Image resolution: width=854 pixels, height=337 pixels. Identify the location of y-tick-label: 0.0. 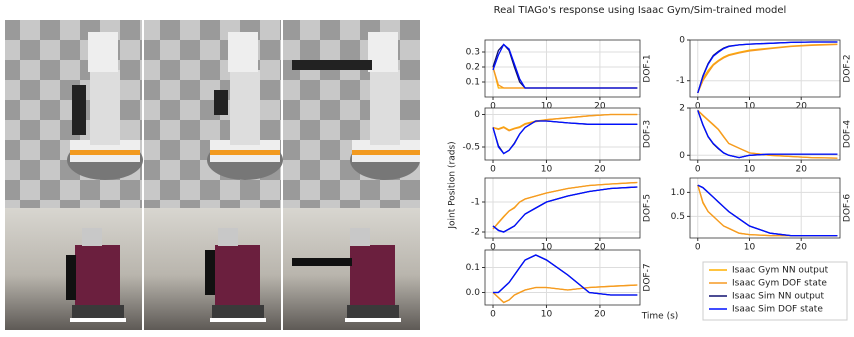
(473, 293).